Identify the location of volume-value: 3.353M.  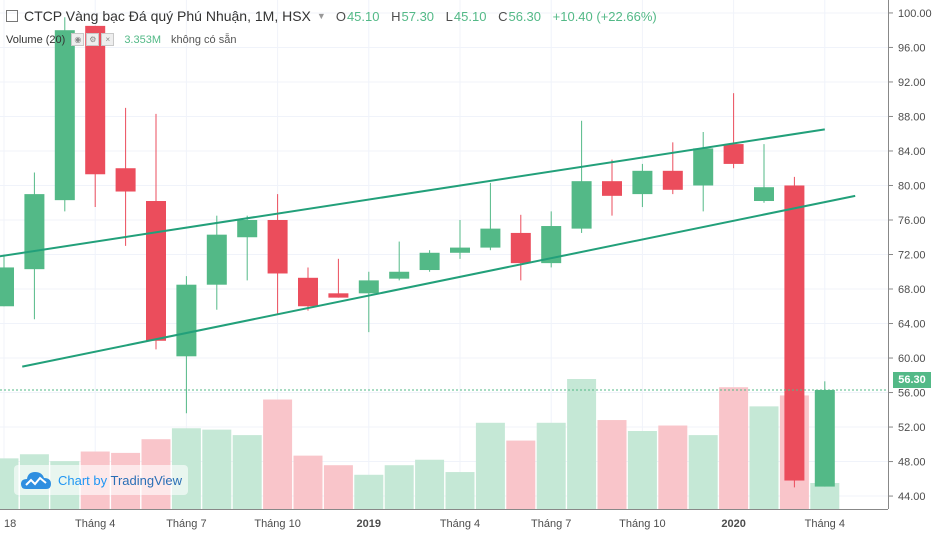
(143, 39).